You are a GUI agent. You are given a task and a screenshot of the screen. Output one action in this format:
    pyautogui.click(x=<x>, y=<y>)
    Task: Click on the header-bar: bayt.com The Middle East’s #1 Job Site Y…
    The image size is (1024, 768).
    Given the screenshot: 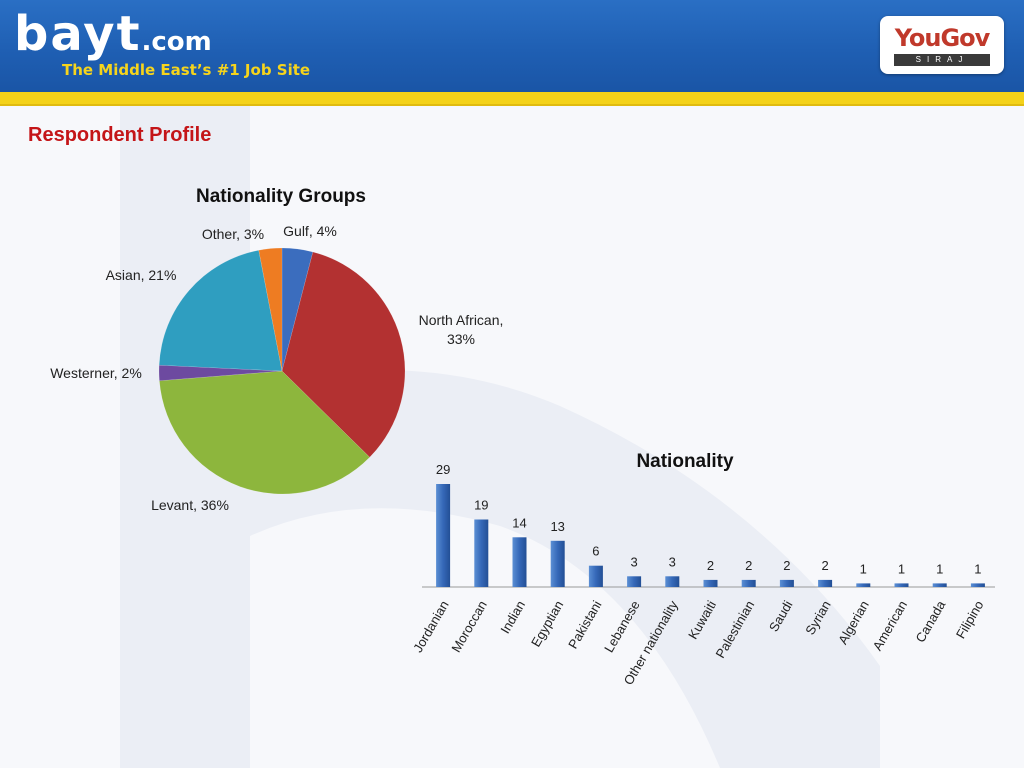 What is the action you would take?
    pyautogui.click(x=512, y=46)
    